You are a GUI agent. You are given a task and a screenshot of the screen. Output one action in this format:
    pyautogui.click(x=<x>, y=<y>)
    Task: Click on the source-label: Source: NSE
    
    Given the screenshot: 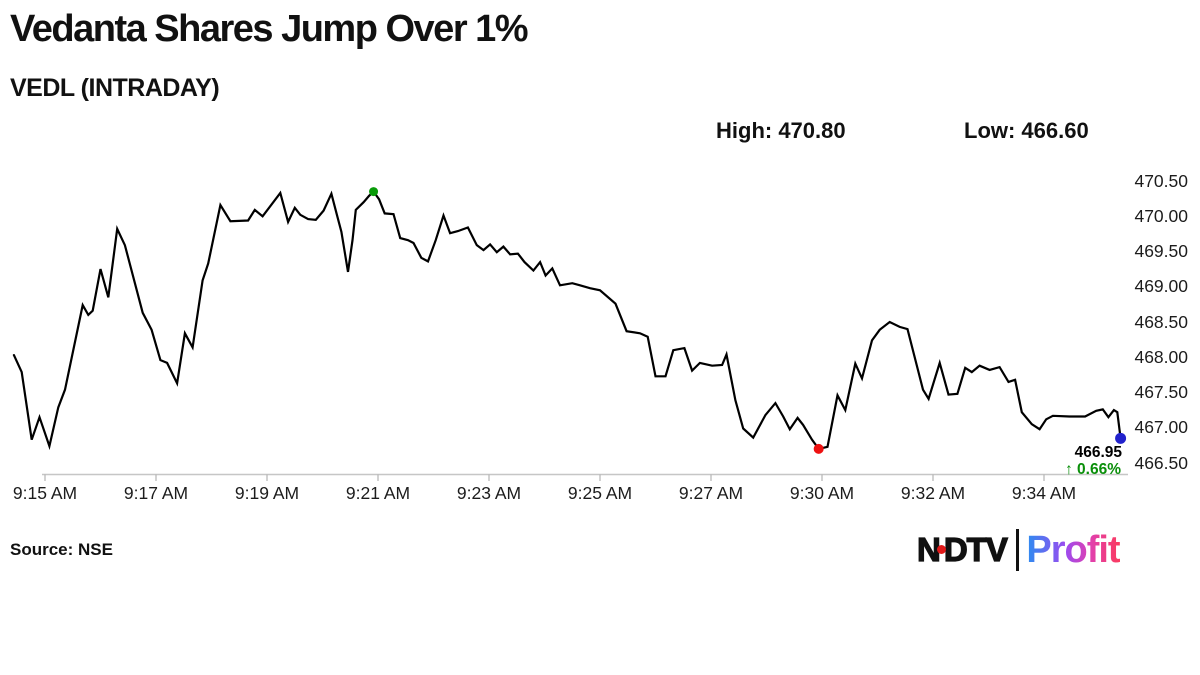 What is the action you would take?
    pyautogui.click(x=61, y=549)
    